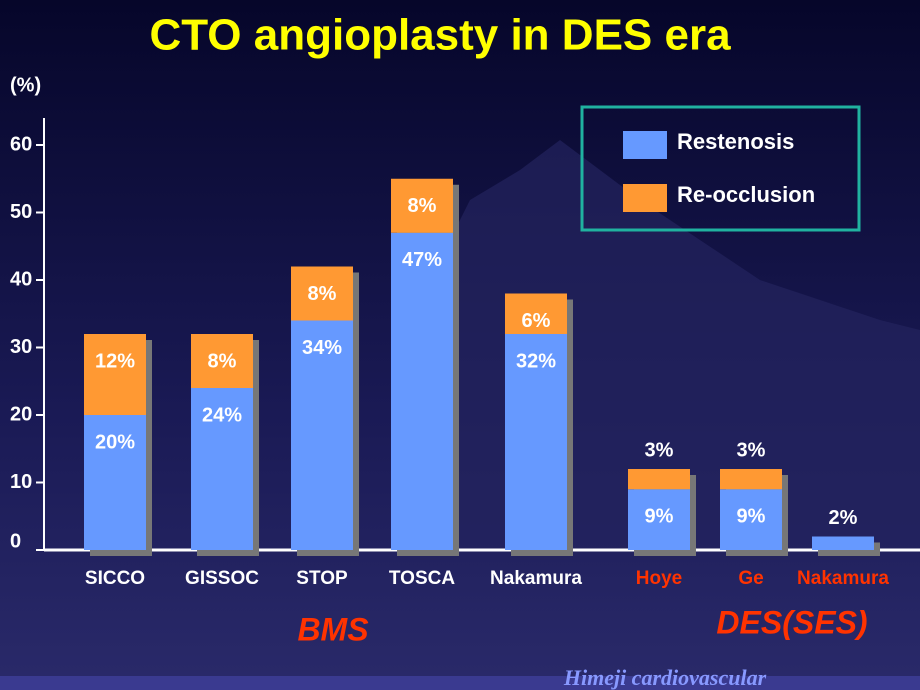 The image size is (920, 690). Describe the element at coordinates (21, 414) in the screenshot. I see `y-tick-label: 20` at that location.